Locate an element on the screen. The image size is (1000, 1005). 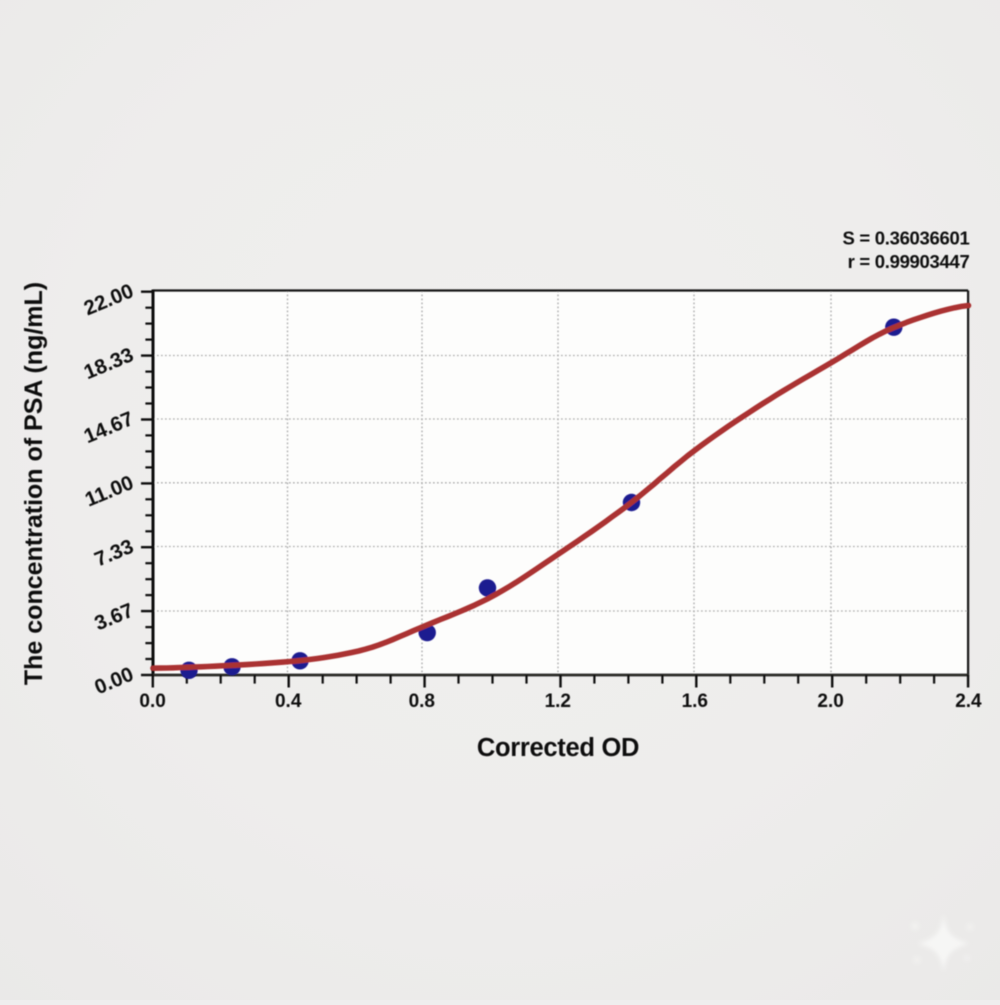
svg-text: 0.4 is located at coordinates (288, 701).